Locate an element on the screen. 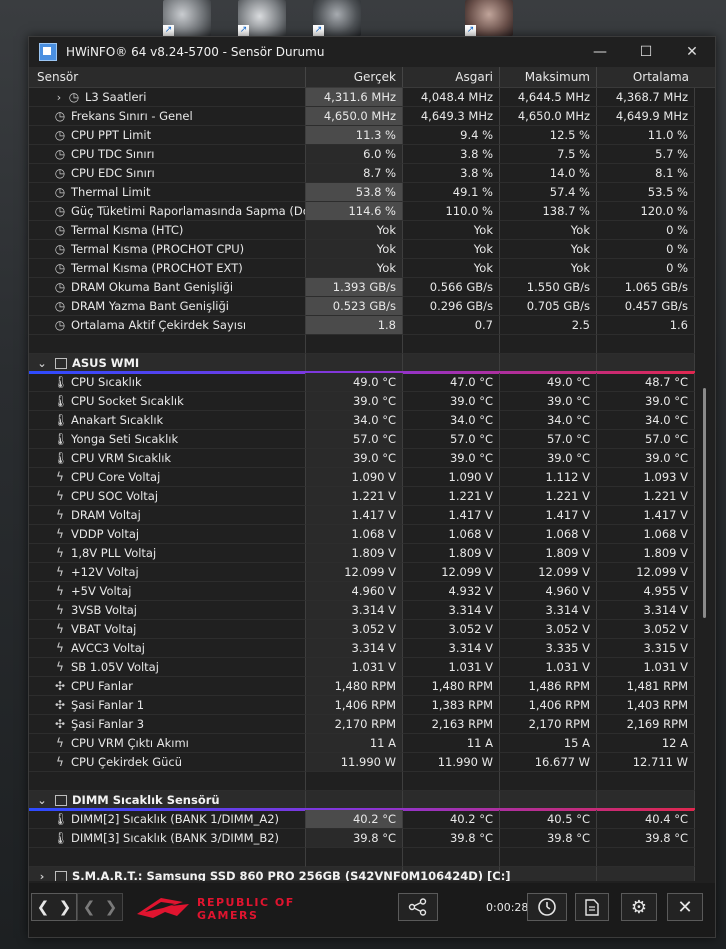 The width and height of the screenshot is (726, 949). maximum-value-cell: 14.0 % is located at coordinates (548, 173).